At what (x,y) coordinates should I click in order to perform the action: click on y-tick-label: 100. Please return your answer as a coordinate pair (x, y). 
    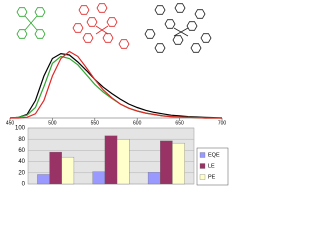
    Looking at the image, I should click on (20, 129).